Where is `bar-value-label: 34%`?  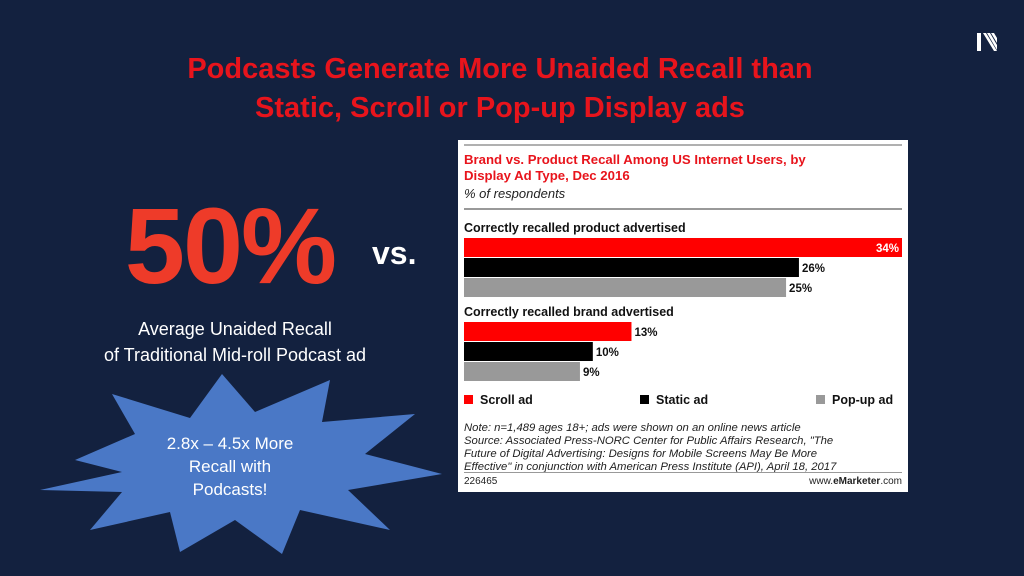
bar-value-label: 34% is located at coordinates (887, 249).